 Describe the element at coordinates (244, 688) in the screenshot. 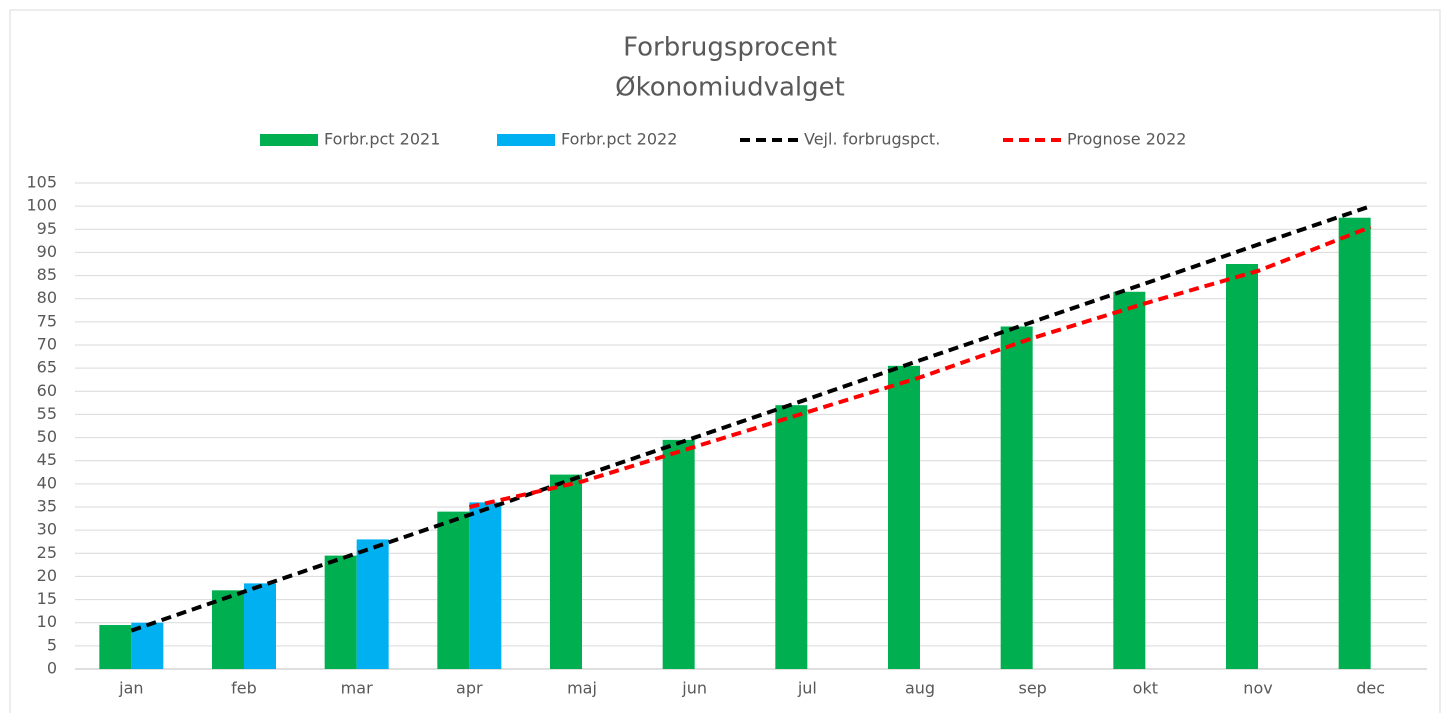

I see `x-tick-label: feb` at that location.